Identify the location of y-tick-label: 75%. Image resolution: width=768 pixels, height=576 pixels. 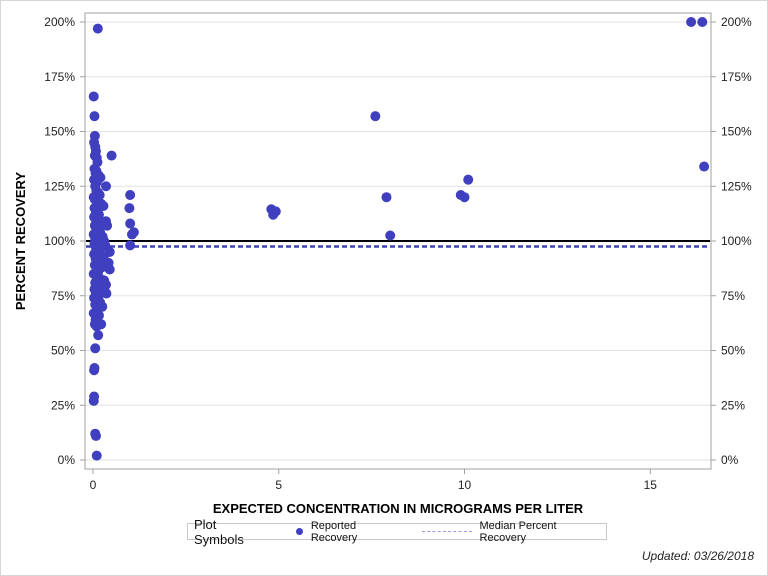
(63, 296).